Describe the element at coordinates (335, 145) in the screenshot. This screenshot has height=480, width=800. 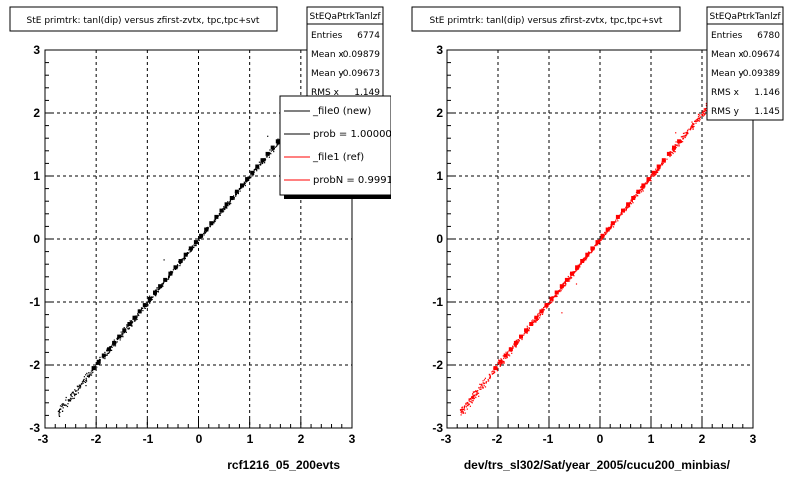
I see `legend-box` at that location.